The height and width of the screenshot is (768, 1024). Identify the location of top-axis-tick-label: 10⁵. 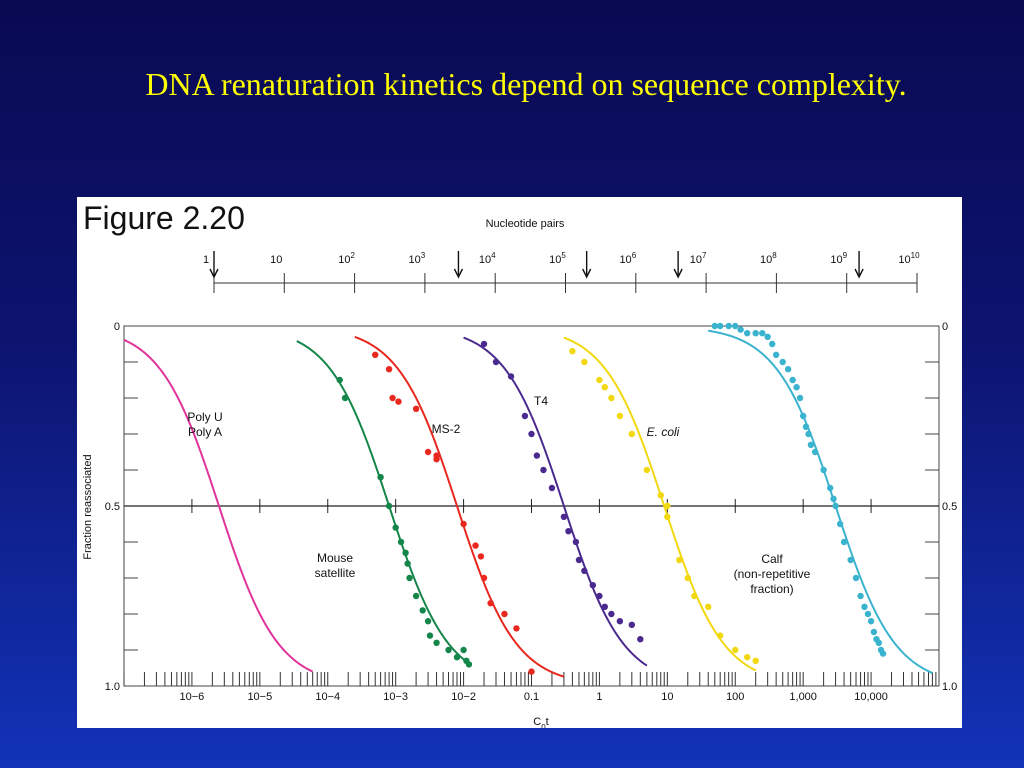
(557, 258).